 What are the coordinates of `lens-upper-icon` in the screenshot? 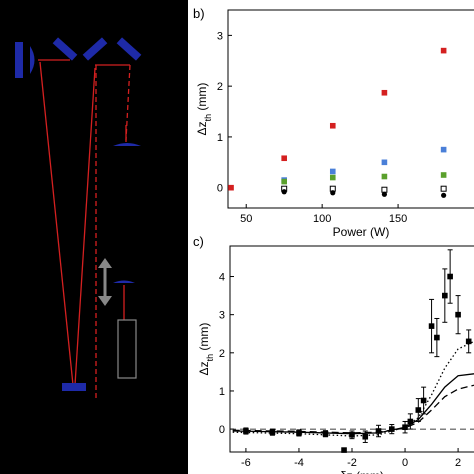 It's located at (127, 144).